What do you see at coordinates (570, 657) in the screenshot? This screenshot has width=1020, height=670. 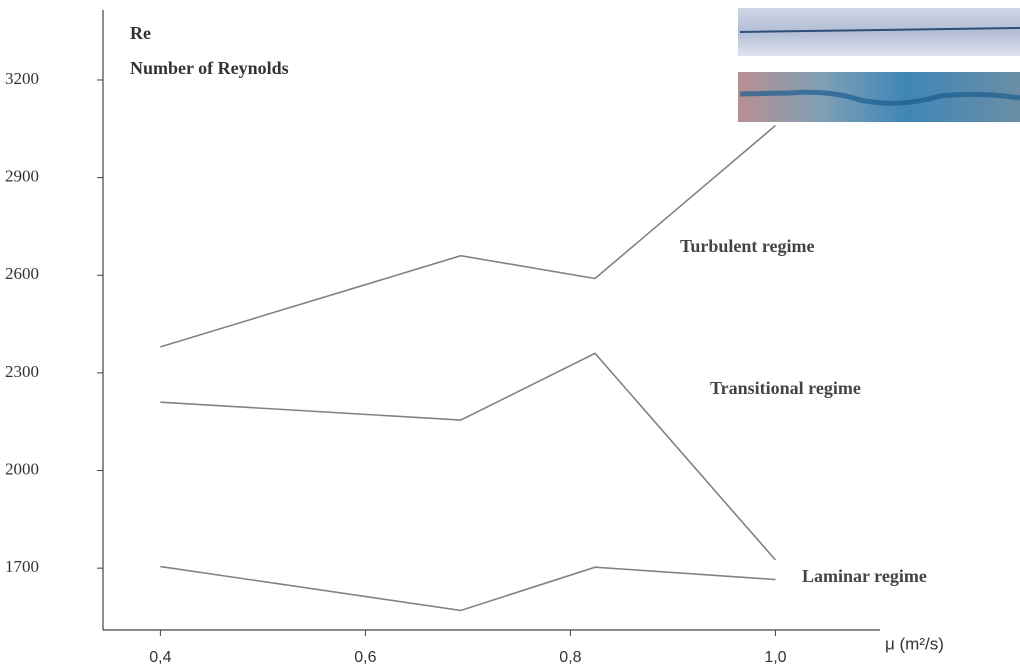 I see `x-tick-label: 0,8` at bounding box center [570, 657].